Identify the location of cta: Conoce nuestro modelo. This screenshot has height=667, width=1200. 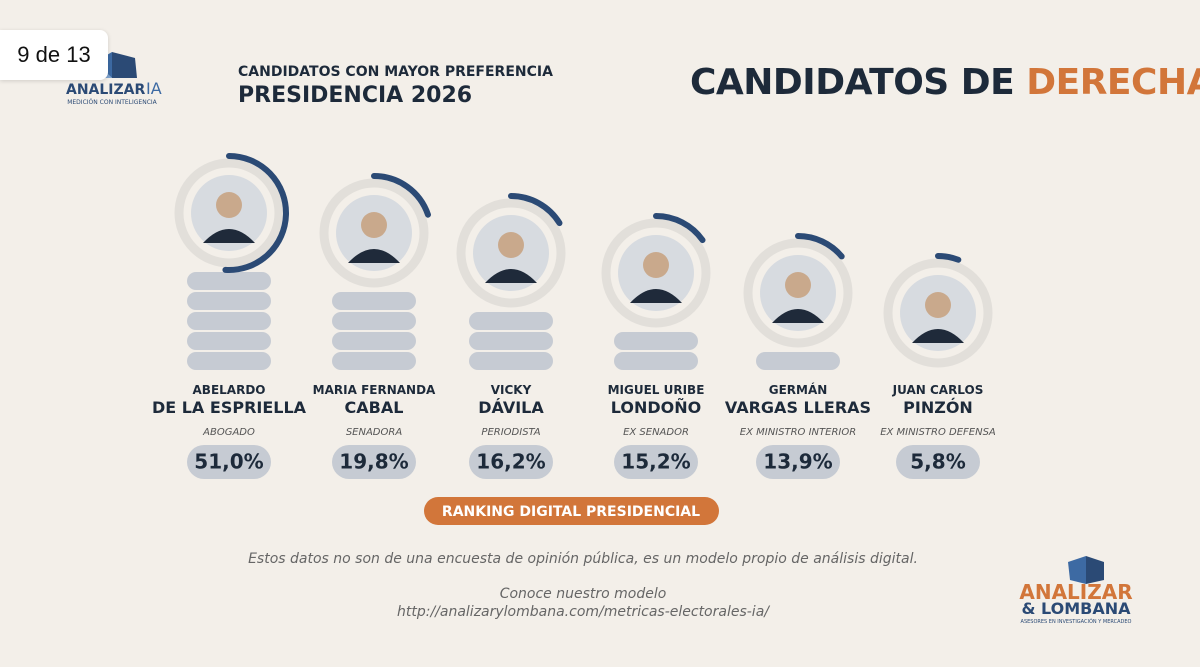
(583, 594).